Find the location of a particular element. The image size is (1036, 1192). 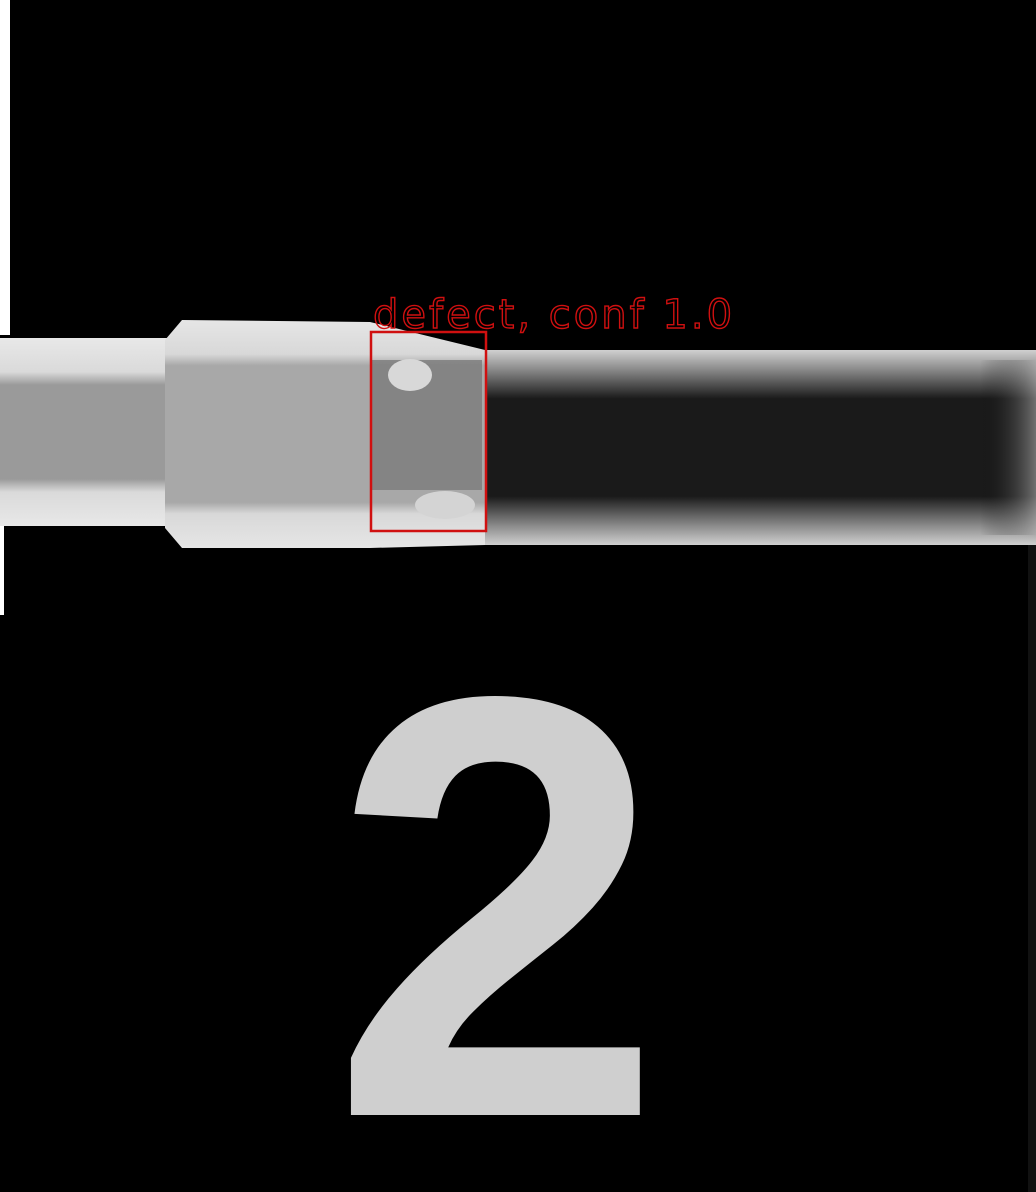

detection-box is located at coordinates (428, 431).